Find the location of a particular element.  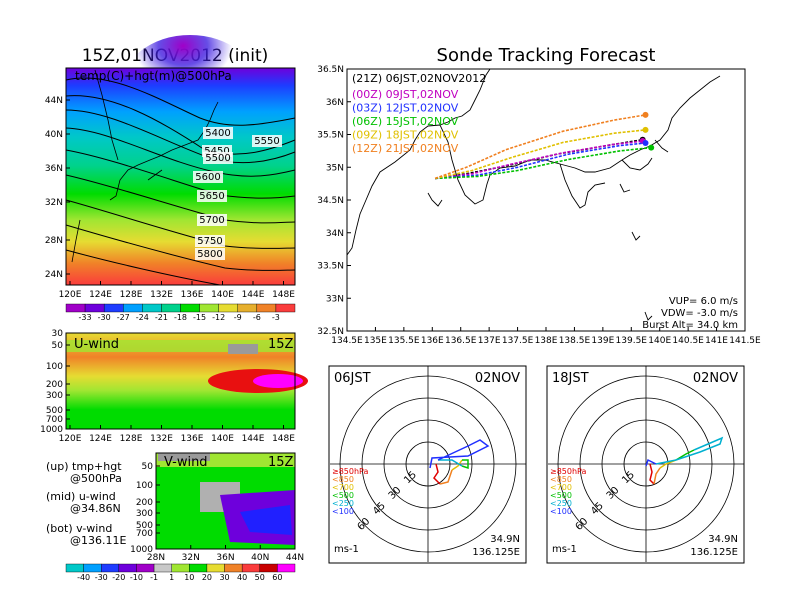

tracking-lat-tick: 34N is located at coordinates (335, 234).